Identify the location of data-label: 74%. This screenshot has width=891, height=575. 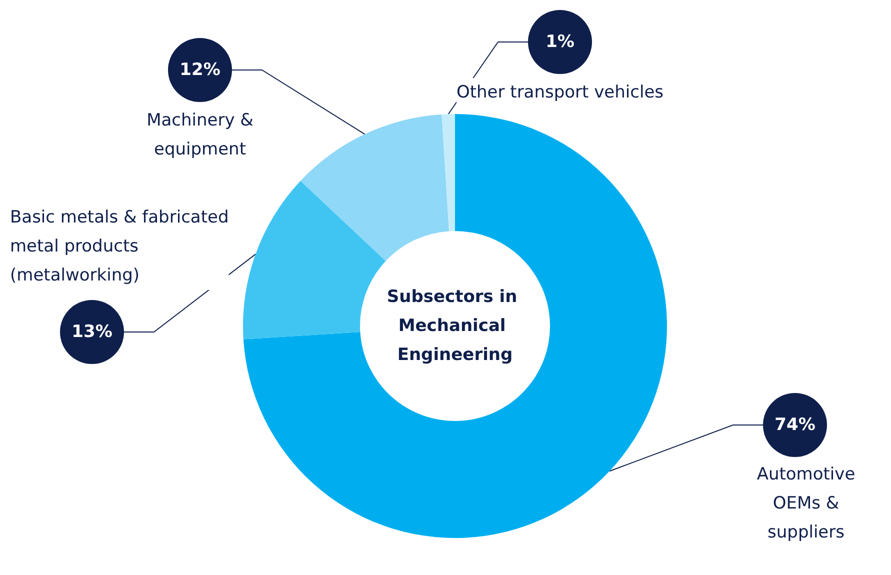
(795, 425).